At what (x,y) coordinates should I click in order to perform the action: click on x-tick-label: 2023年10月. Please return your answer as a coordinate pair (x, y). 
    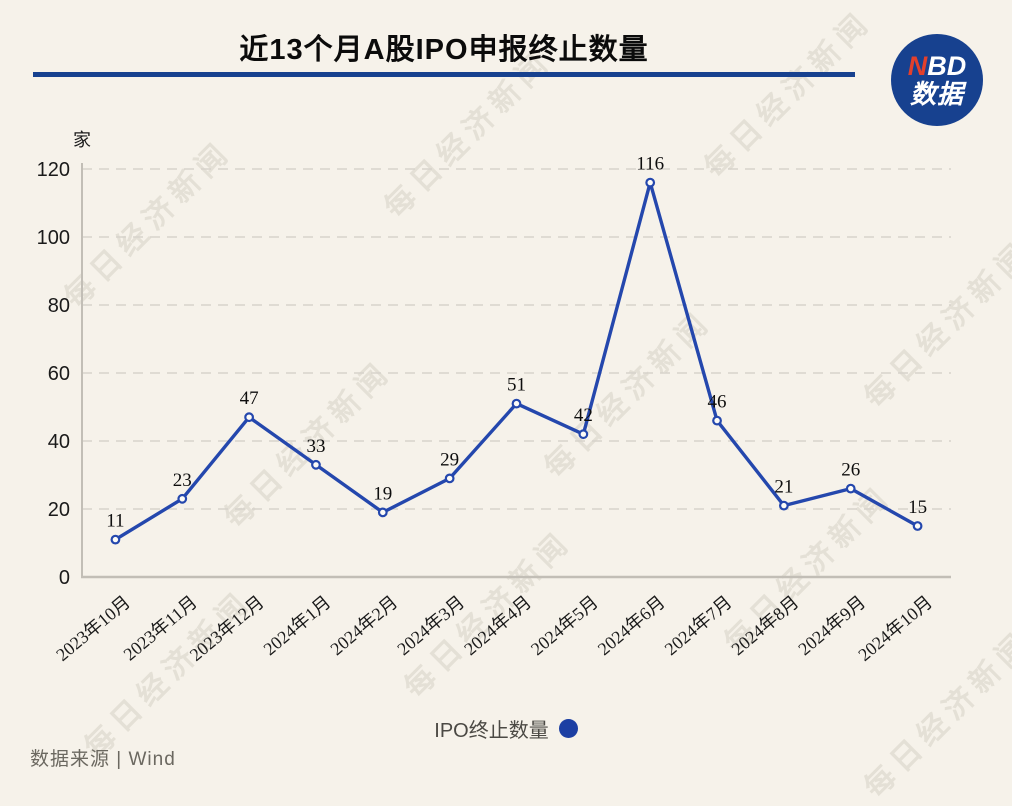
    Looking at the image, I should click on (93, 628).